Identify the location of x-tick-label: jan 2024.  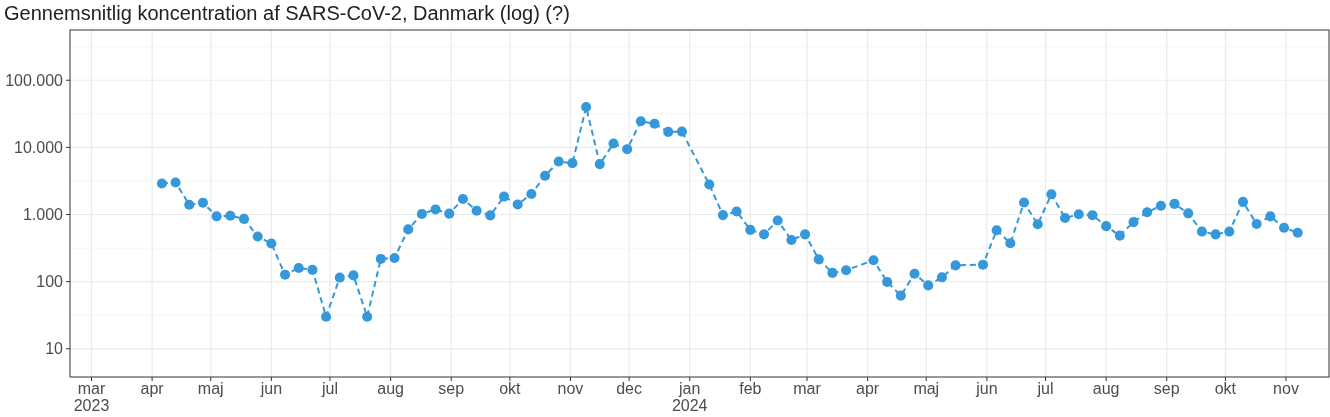
(689, 397).